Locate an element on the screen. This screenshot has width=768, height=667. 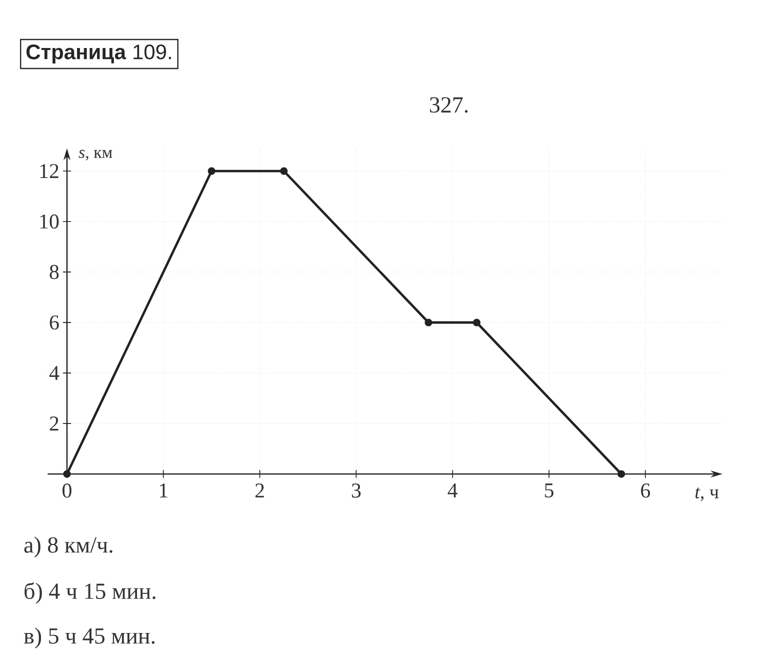
y-tick-label: 4 is located at coordinates (54, 373).